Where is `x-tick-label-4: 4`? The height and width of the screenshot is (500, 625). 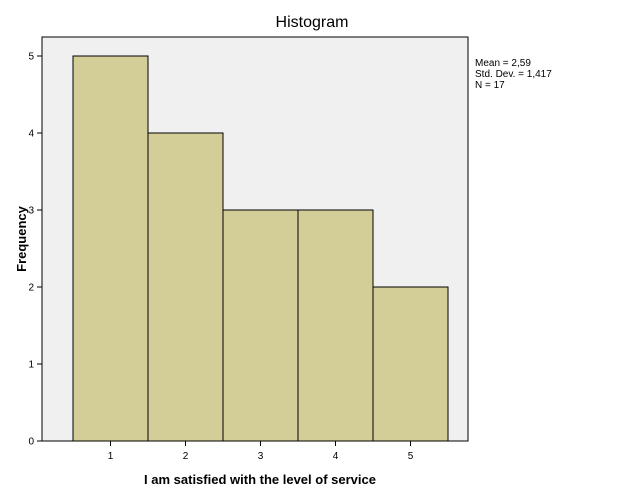 x-tick-label-4: 4 is located at coordinates (336, 456).